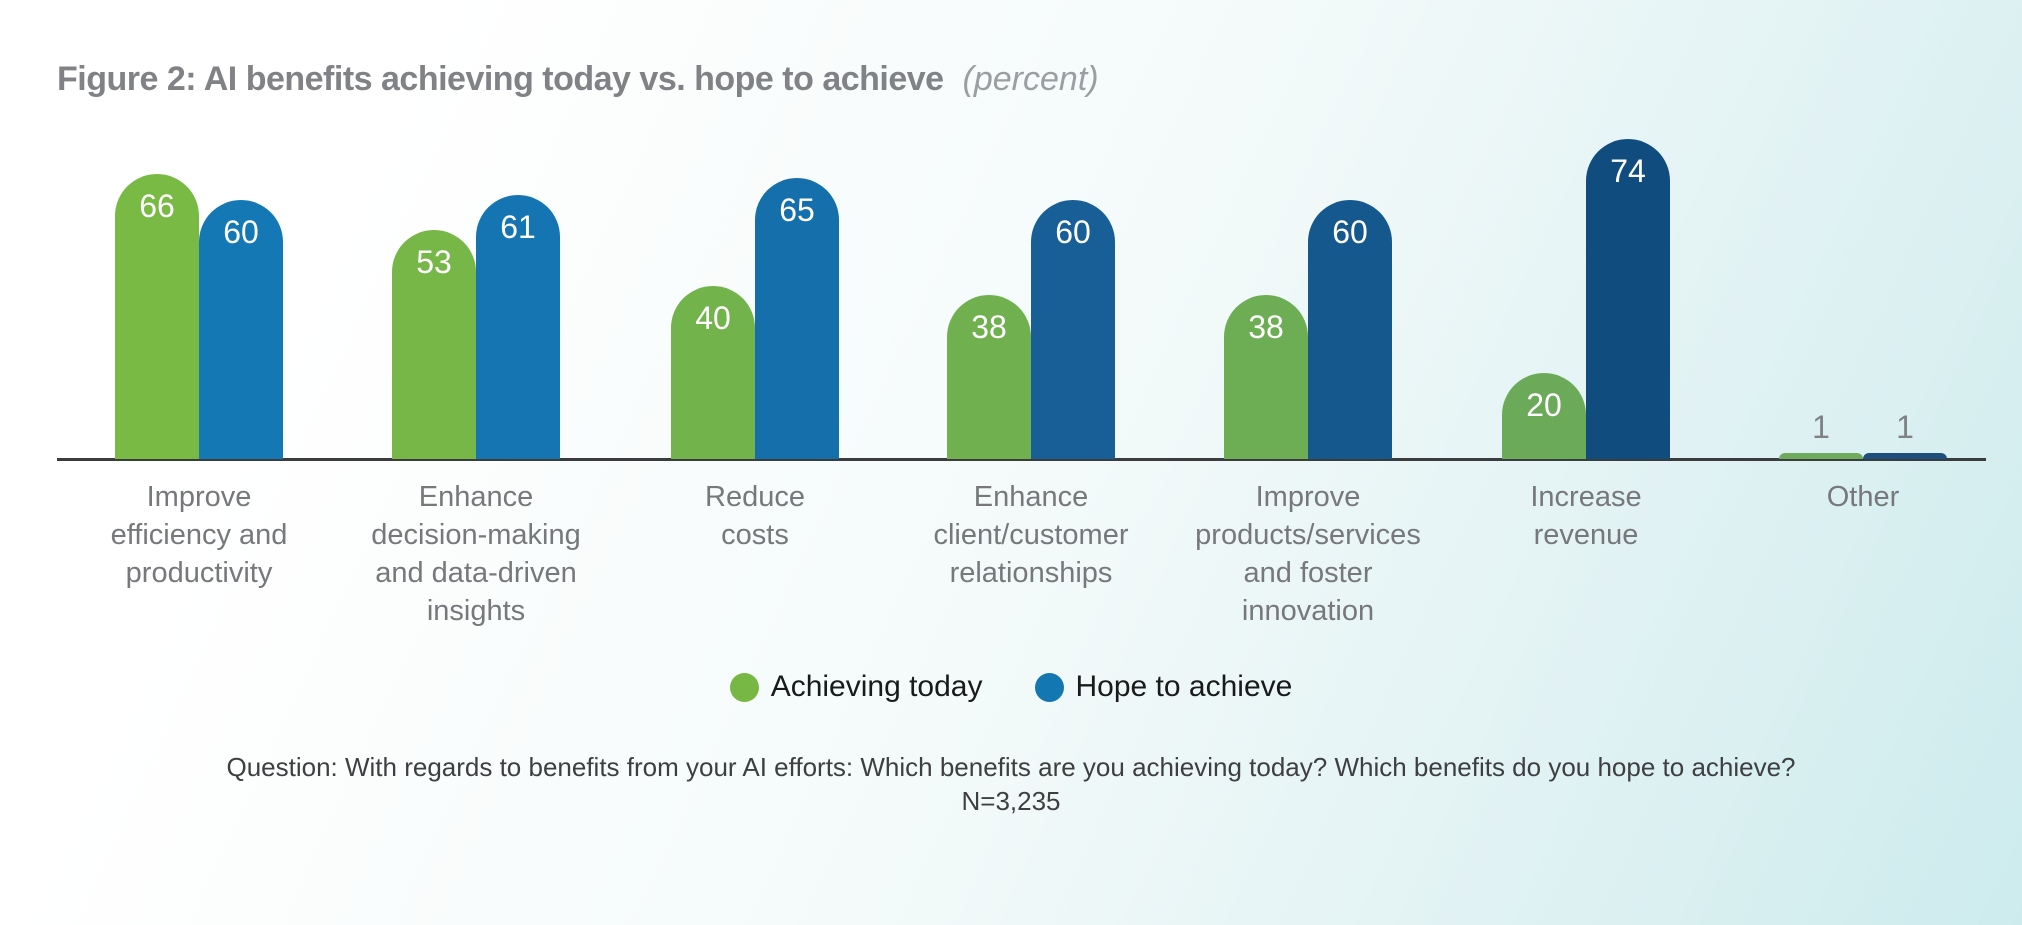  I want to click on category-label: Other, so click(1863, 497).